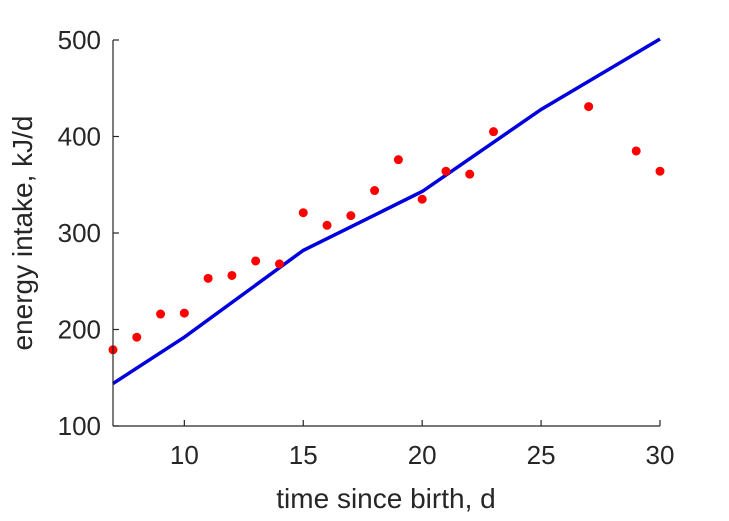  I want to click on y-tick-label: 300, so click(79, 233).